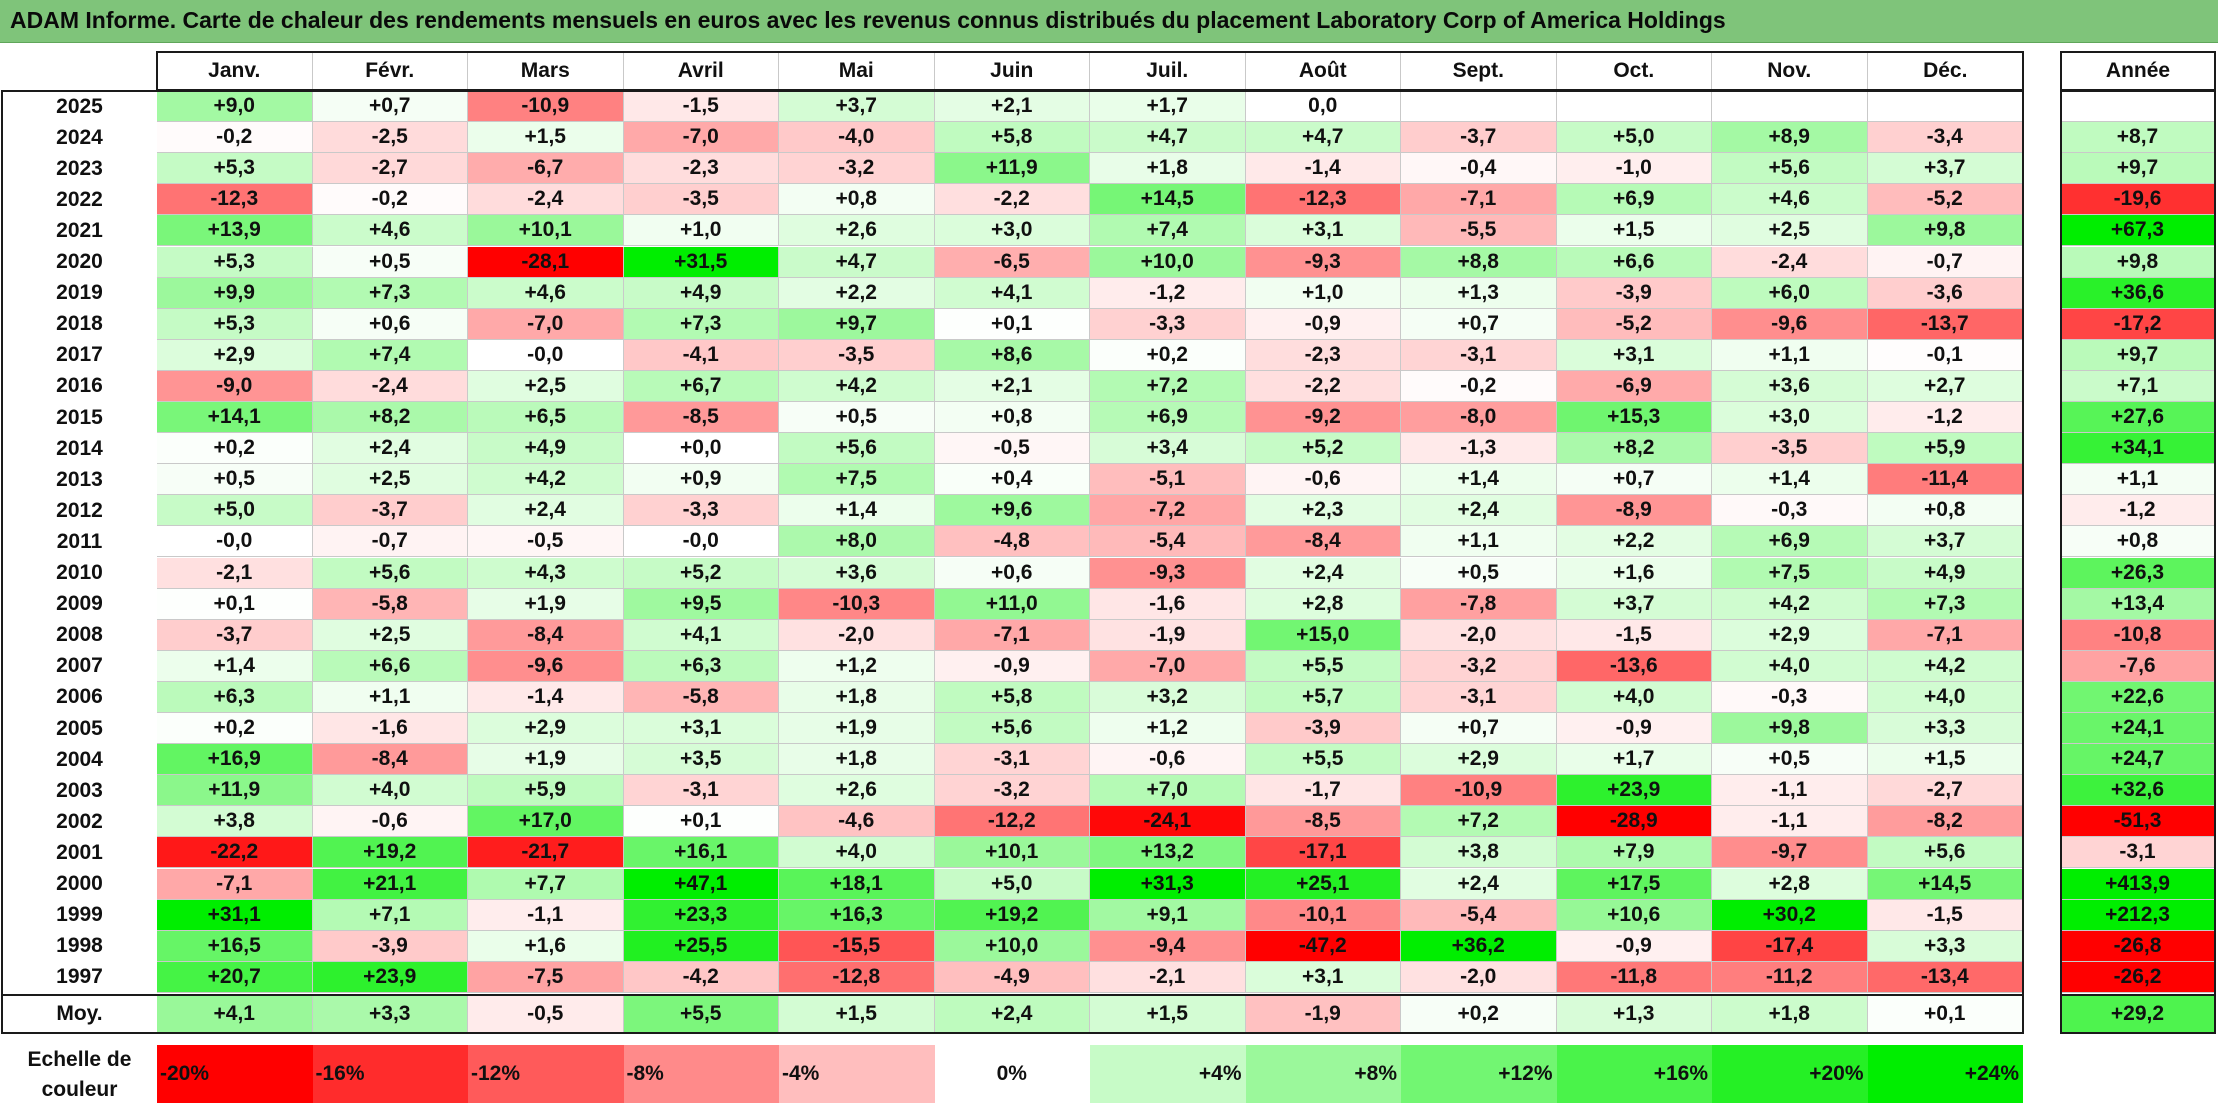 This screenshot has width=2218, height=1106. Describe the element at coordinates (1790, 573) in the screenshot. I see `heatmap-cell: +7,5` at that location.